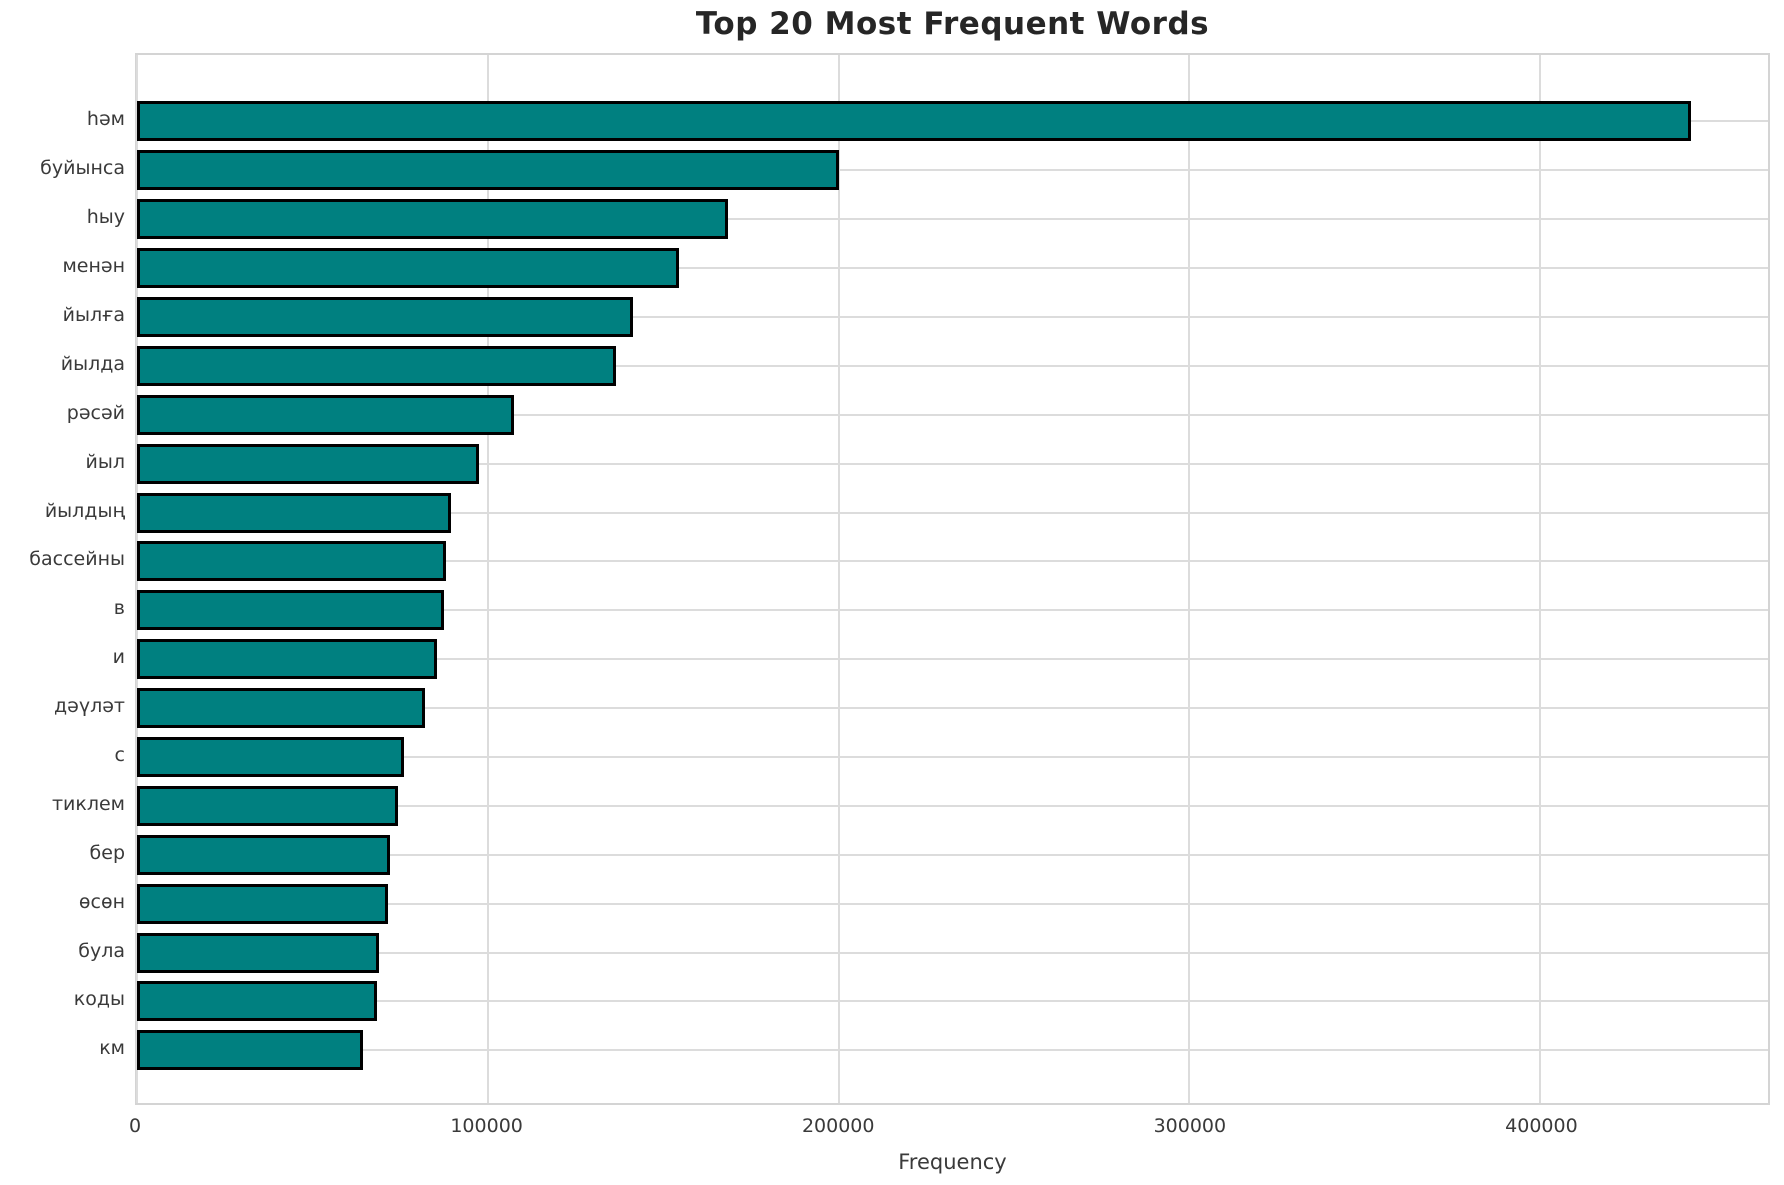  I want to click on y-tick-label: йылда, so click(92, 363).